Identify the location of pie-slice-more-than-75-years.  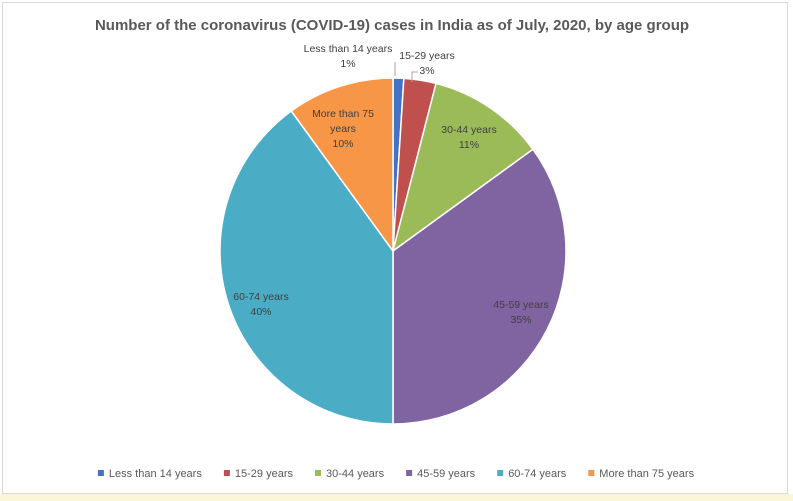
(342, 165).